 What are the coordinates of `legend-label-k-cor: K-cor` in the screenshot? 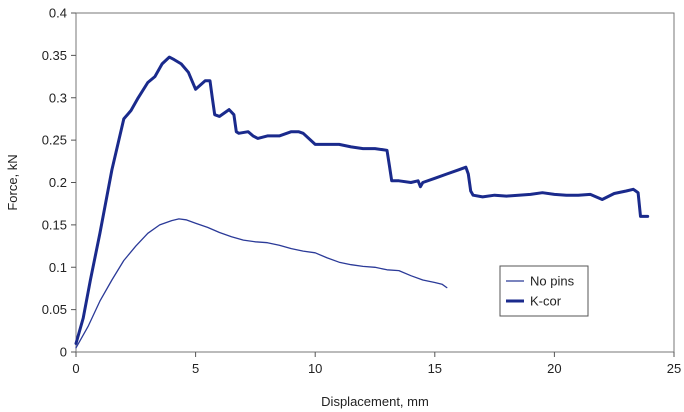 It's located at (546, 301).